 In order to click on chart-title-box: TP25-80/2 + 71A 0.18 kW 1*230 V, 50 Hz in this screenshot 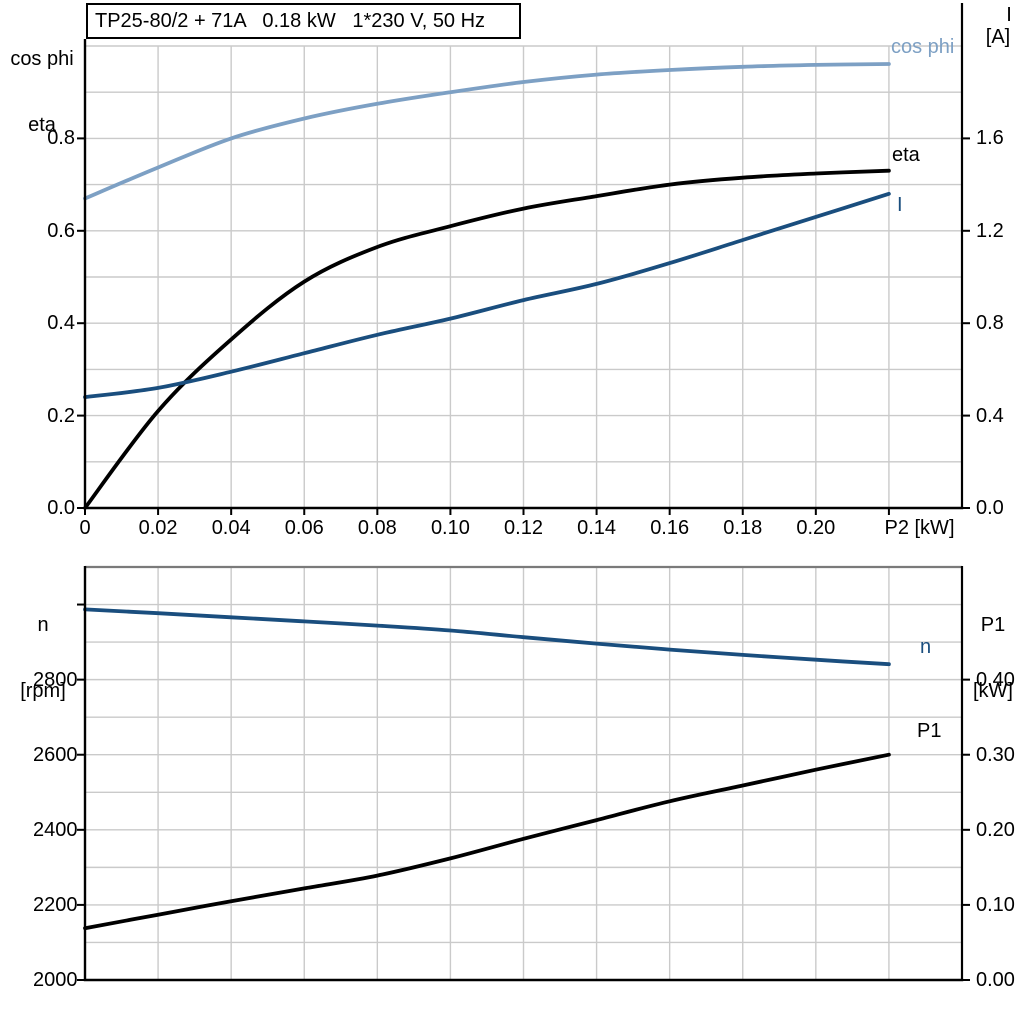, I will do `click(303, 21)`.